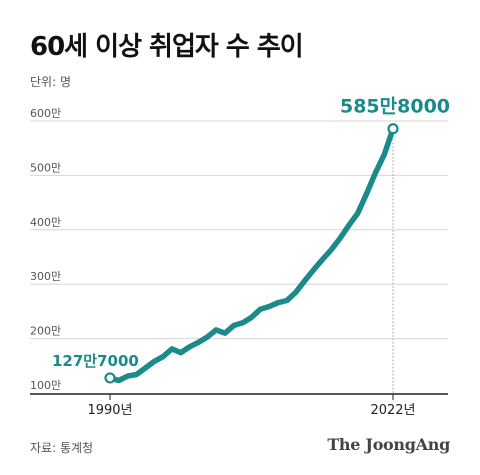  What do you see at coordinates (110, 378) in the screenshot?
I see `start-point-marker` at bounding box center [110, 378].